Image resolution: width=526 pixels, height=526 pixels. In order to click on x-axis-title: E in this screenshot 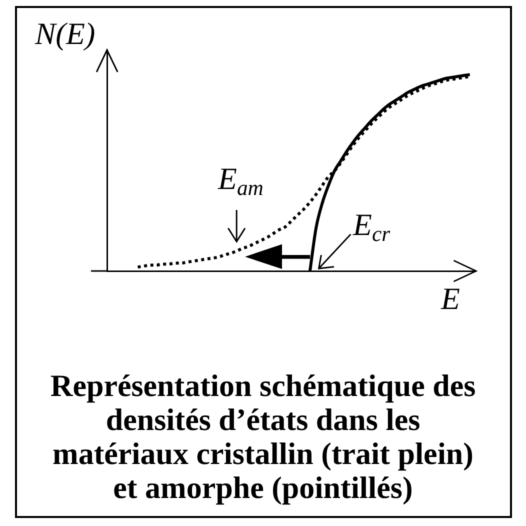, I will do `click(450, 298)`.